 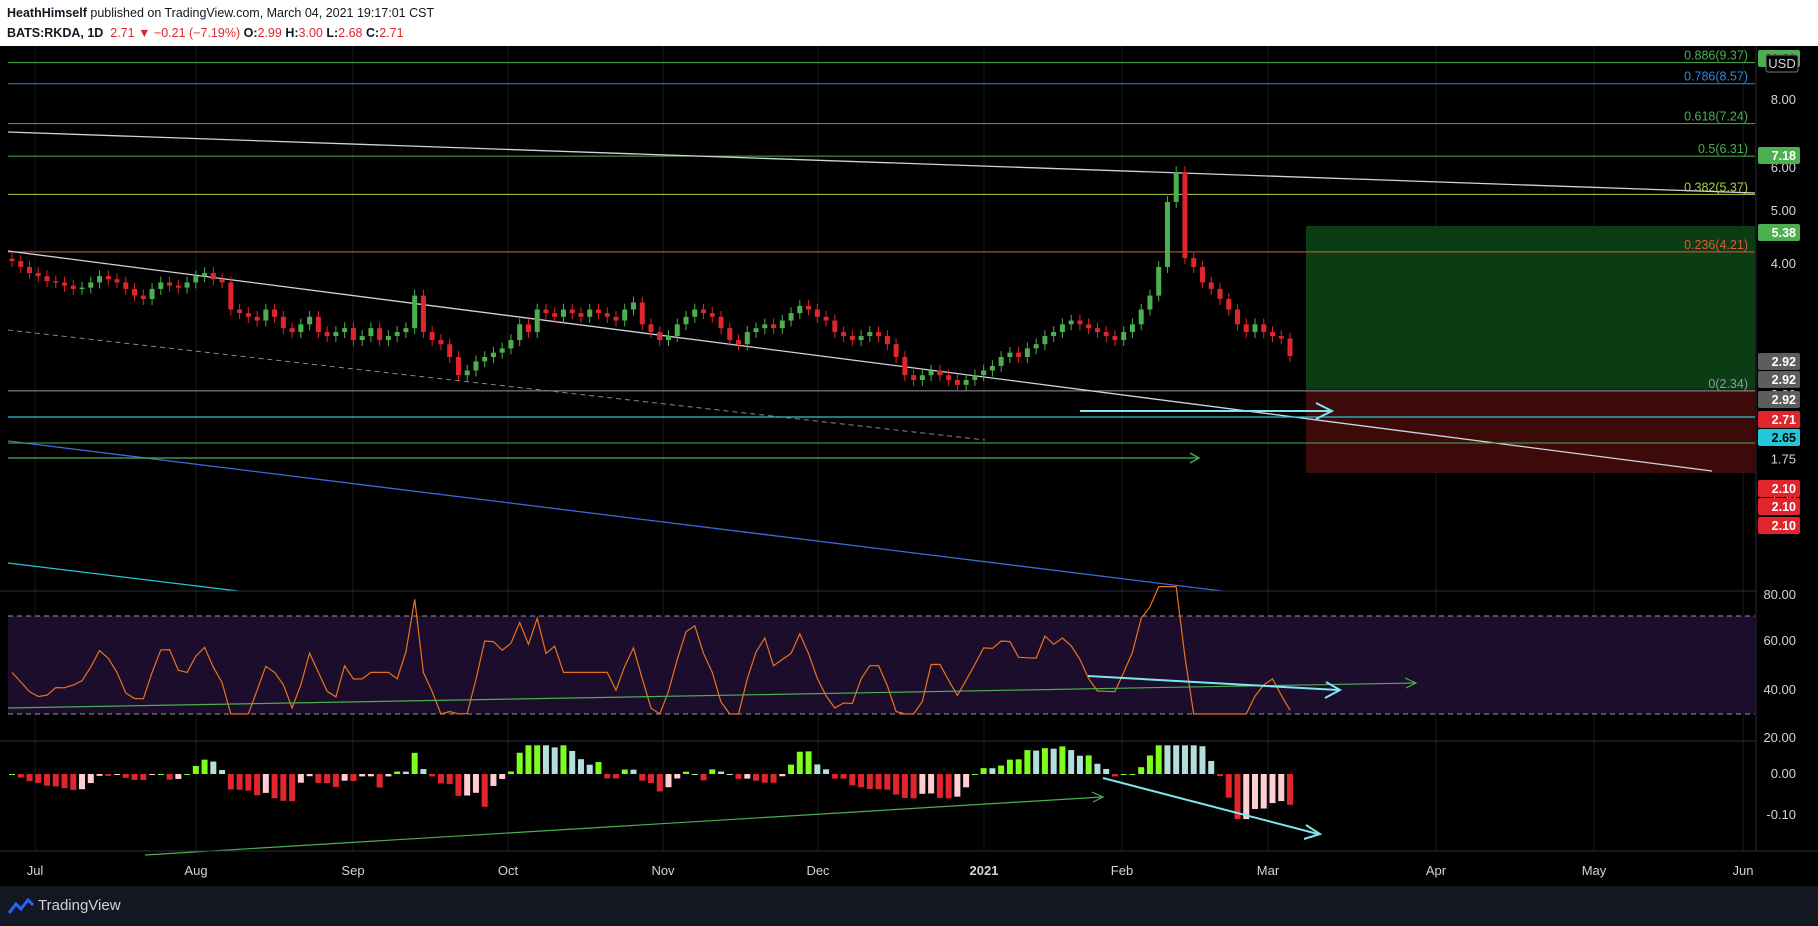 What do you see at coordinates (1716, 245) in the screenshot?
I see `fib-label: 0.236(4.21)` at bounding box center [1716, 245].